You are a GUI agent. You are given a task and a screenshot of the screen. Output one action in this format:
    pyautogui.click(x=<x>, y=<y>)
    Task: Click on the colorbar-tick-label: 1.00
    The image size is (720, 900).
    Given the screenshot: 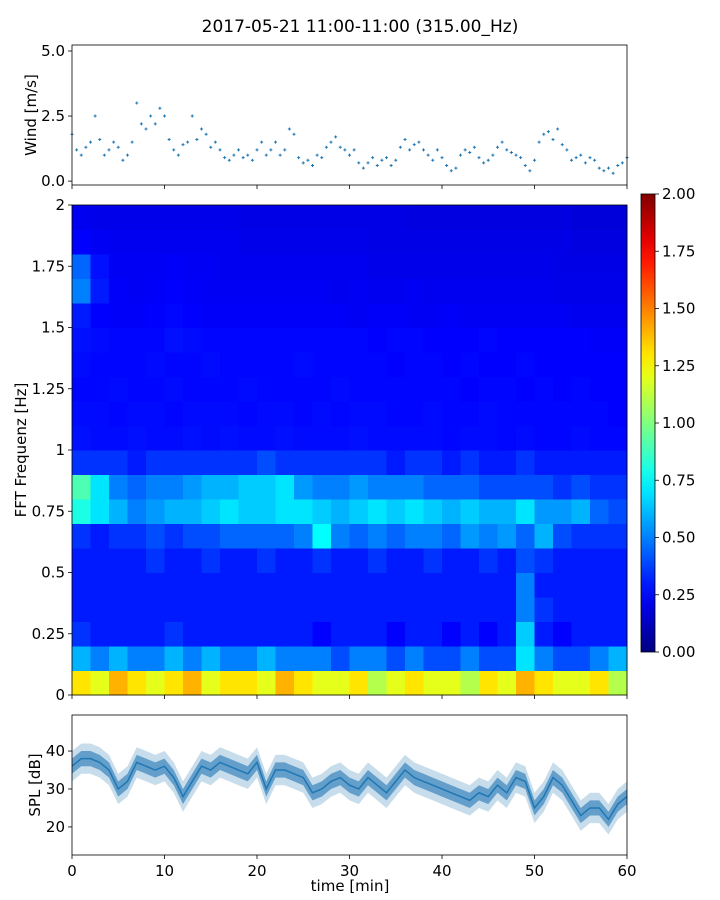 What is the action you would take?
    pyautogui.click(x=678, y=423)
    